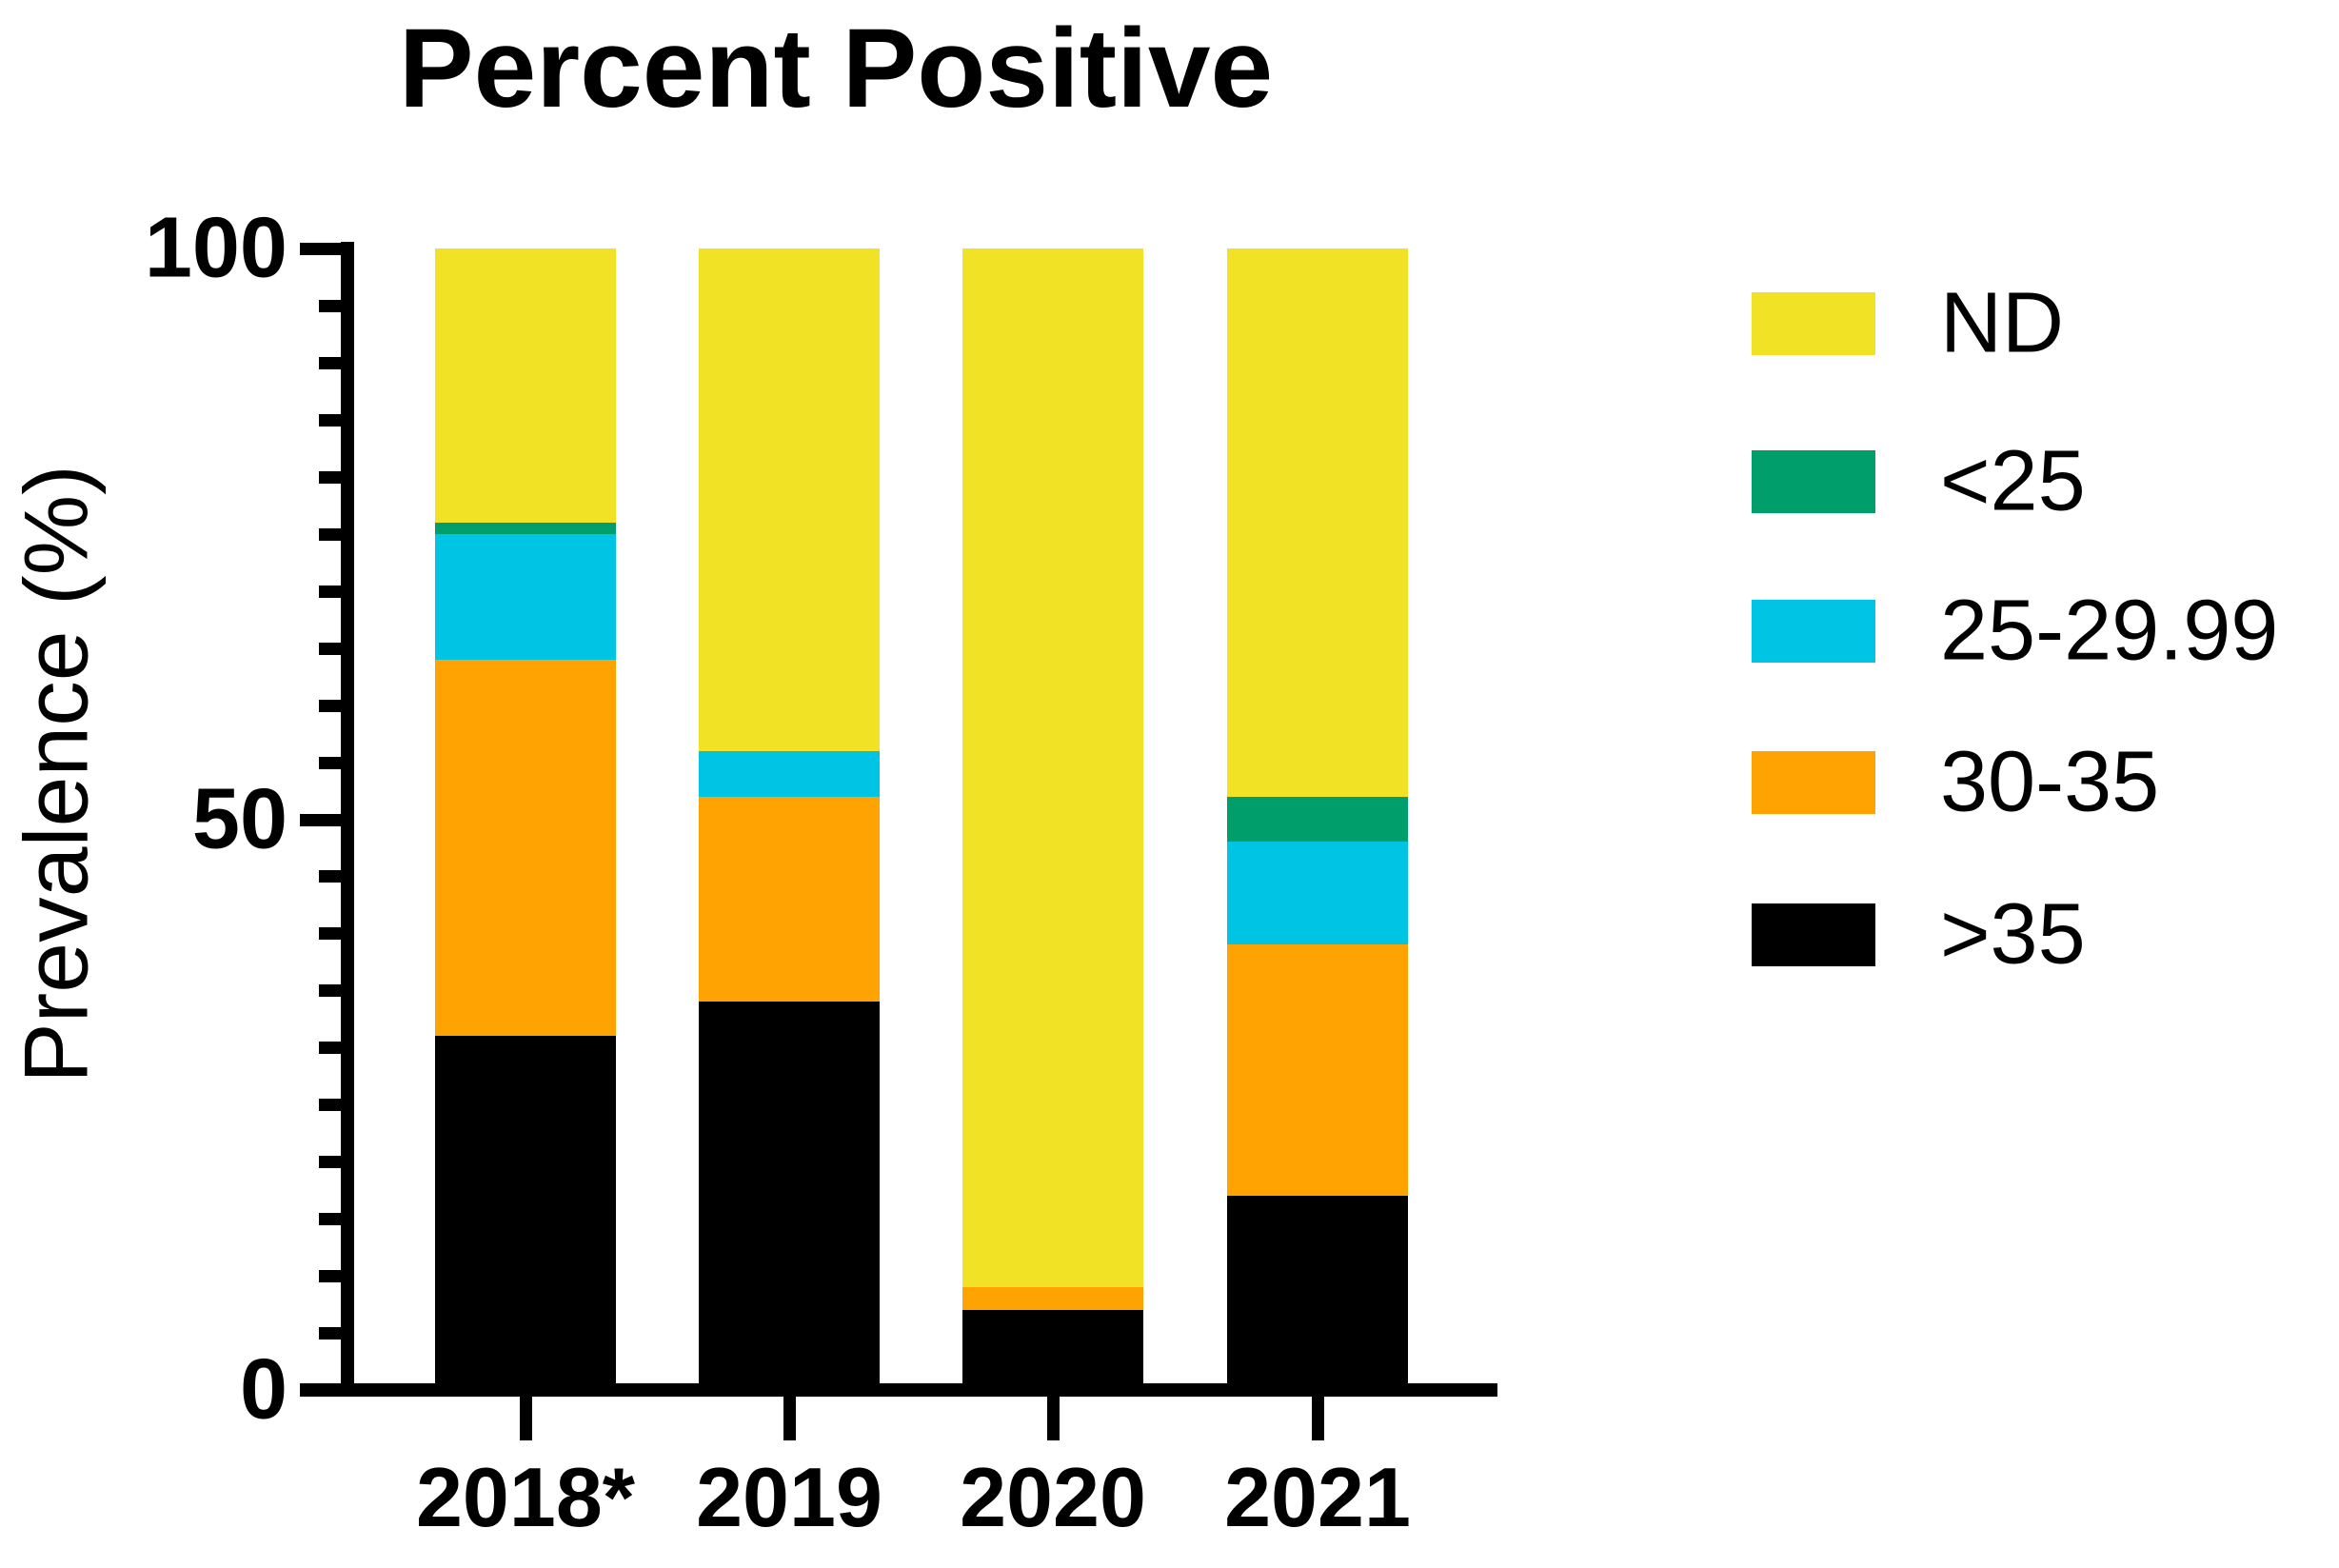 The width and height of the screenshot is (2339, 1568). What do you see at coordinates (2013, 934) in the screenshot?
I see `legend-label: >35` at bounding box center [2013, 934].